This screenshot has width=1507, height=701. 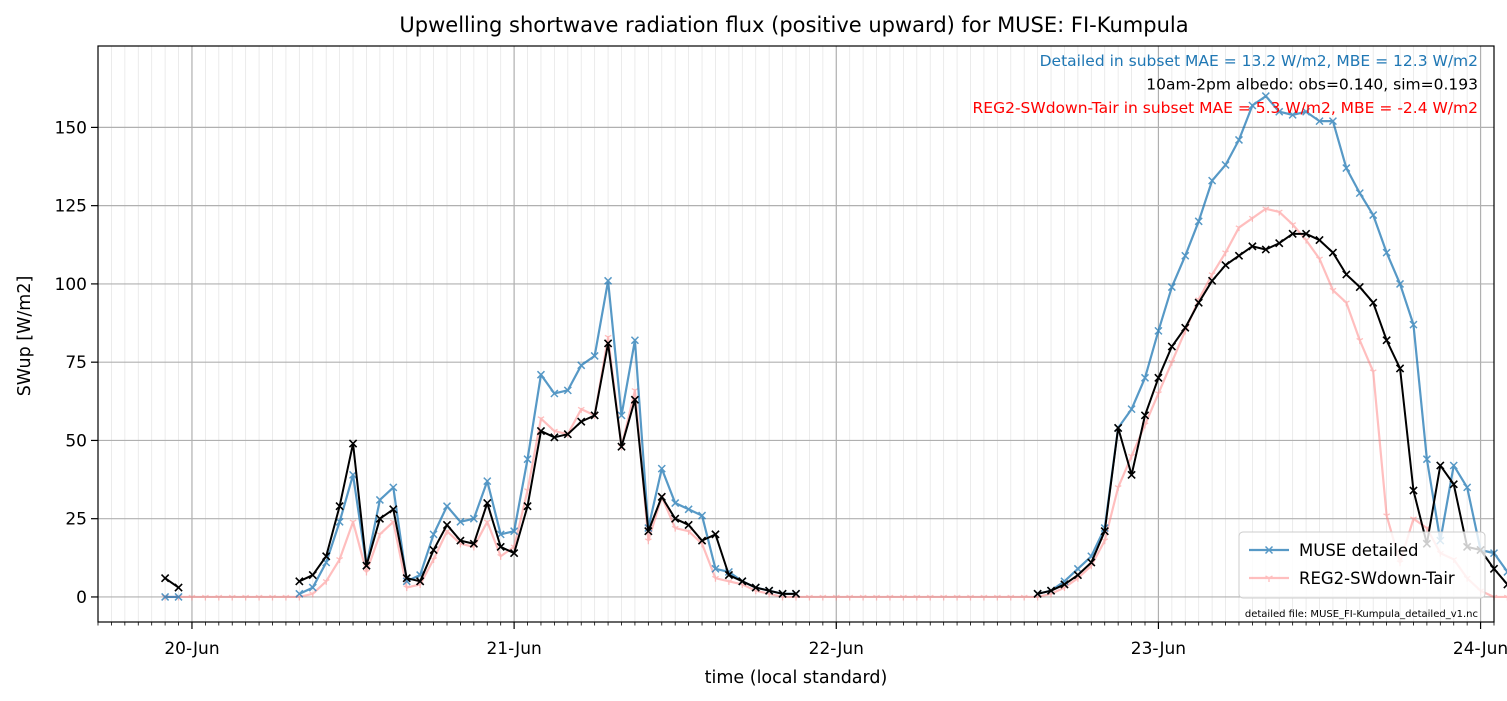 I want to click on legend: MUSE detailed REG2-SWdown-Tair, so click(x=1362, y=565).